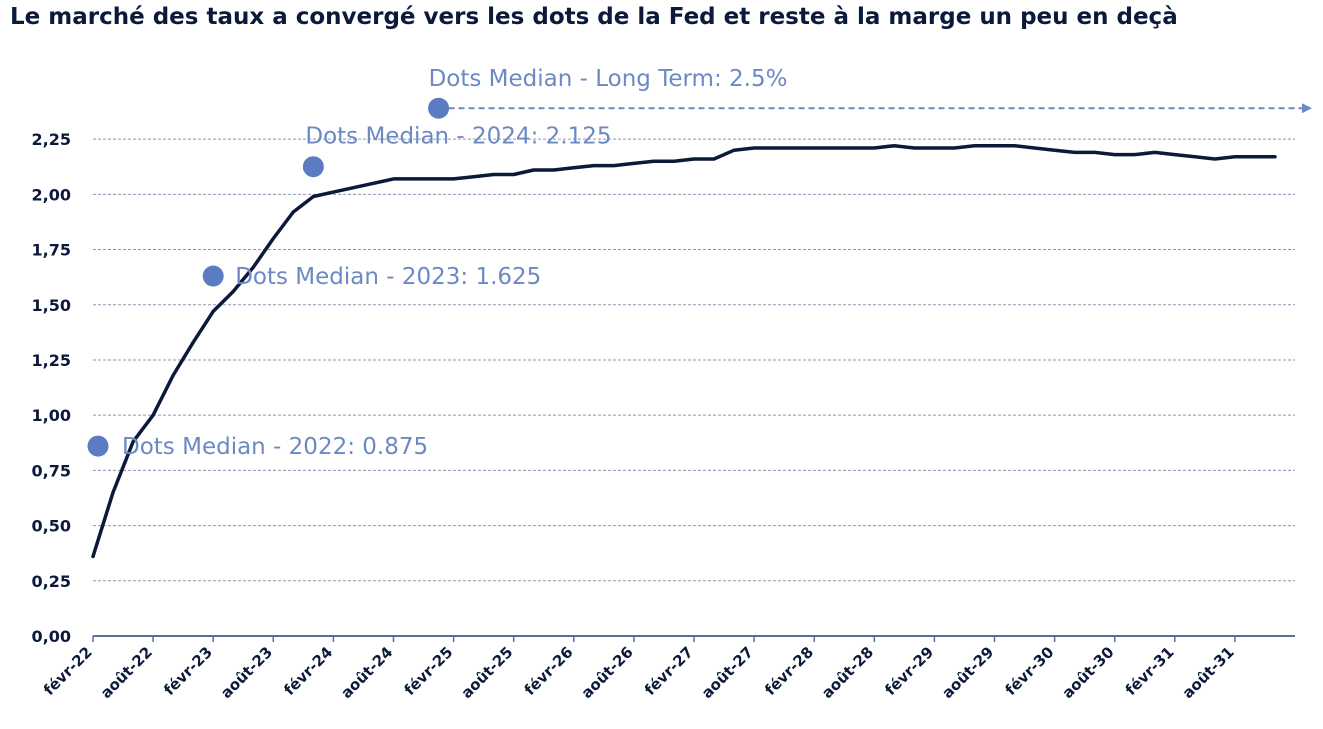 The height and width of the screenshot is (729, 1323). I want to click on x-tick-label: févr-29, so click(909, 671).